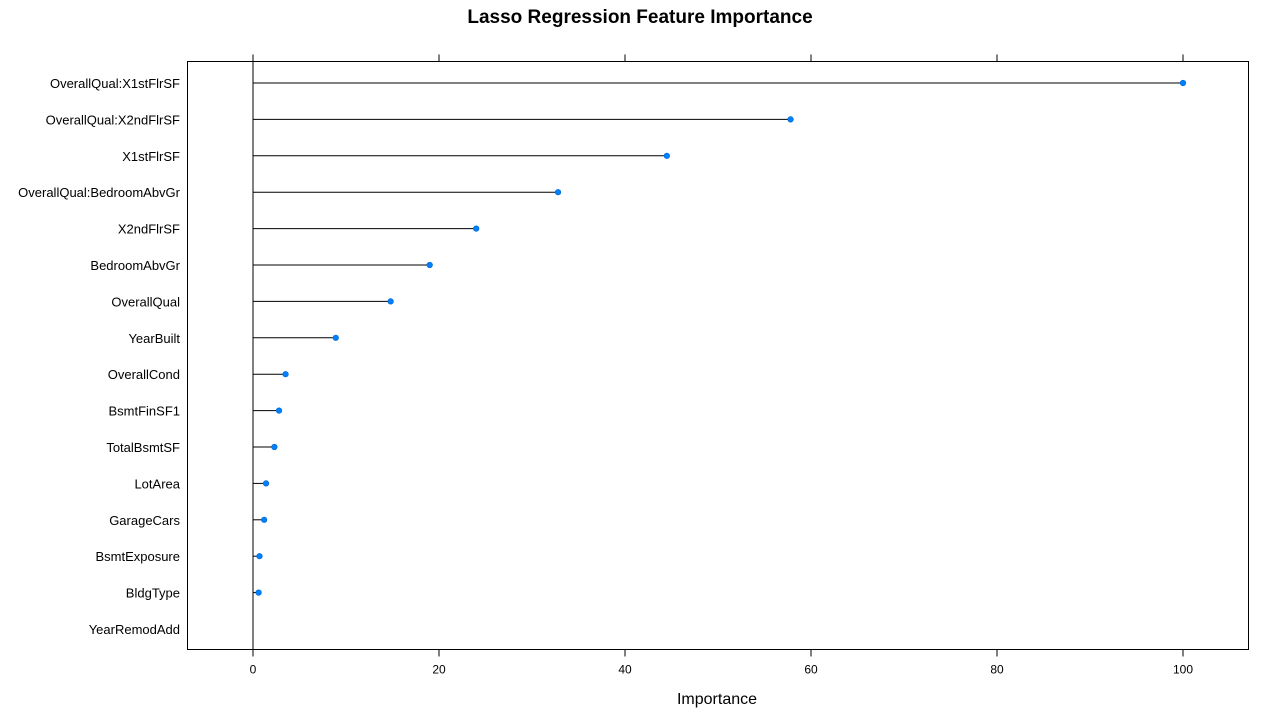 The image size is (1280, 720). I want to click on x-axis-label: Importance, so click(717, 699).